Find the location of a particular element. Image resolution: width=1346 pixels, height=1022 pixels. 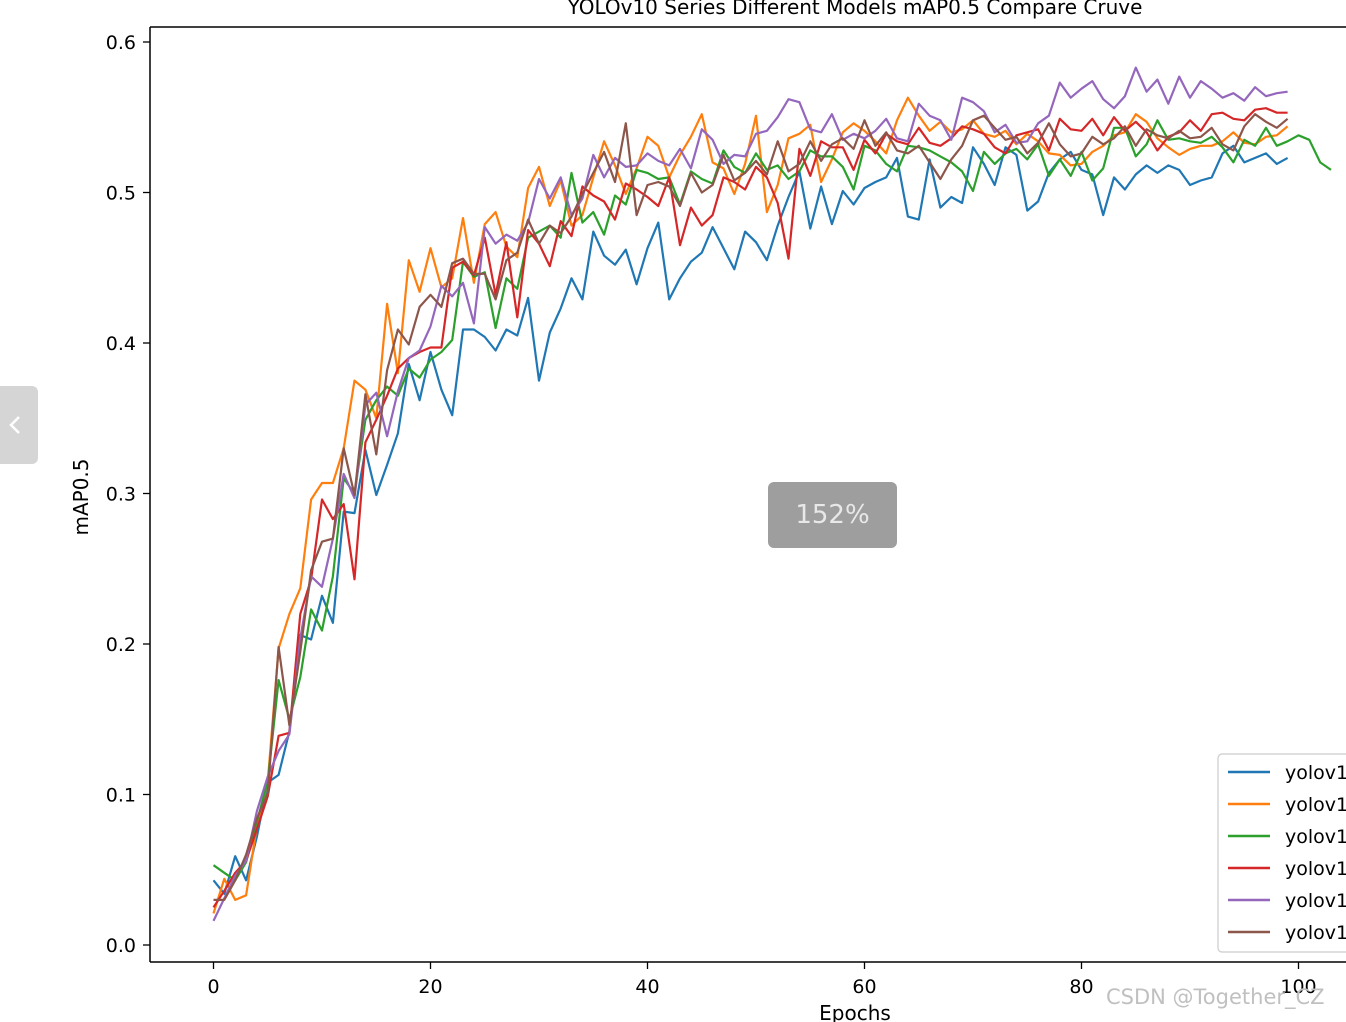

x-tick-label: 40 is located at coordinates (647, 987).